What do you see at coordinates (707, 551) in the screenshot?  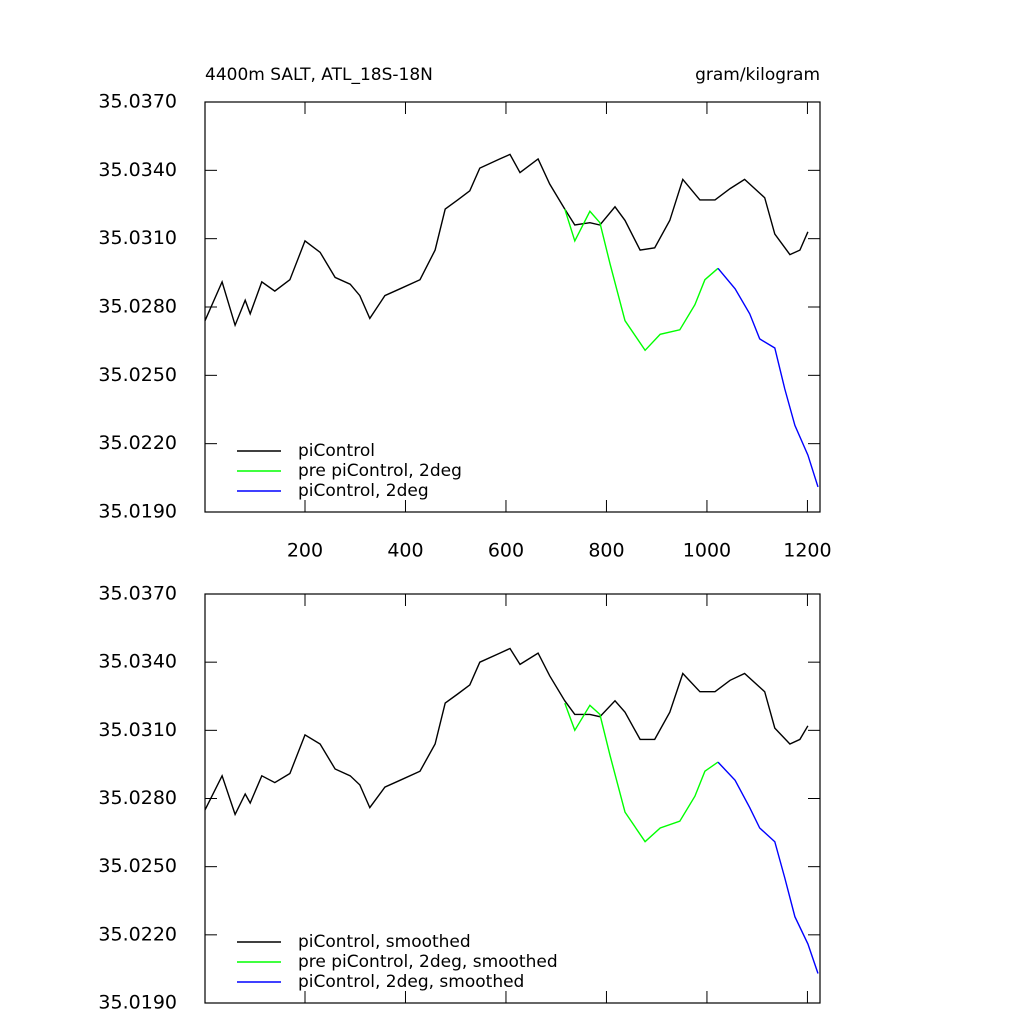 I see `x-tick-label: 1000` at bounding box center [707, 551].